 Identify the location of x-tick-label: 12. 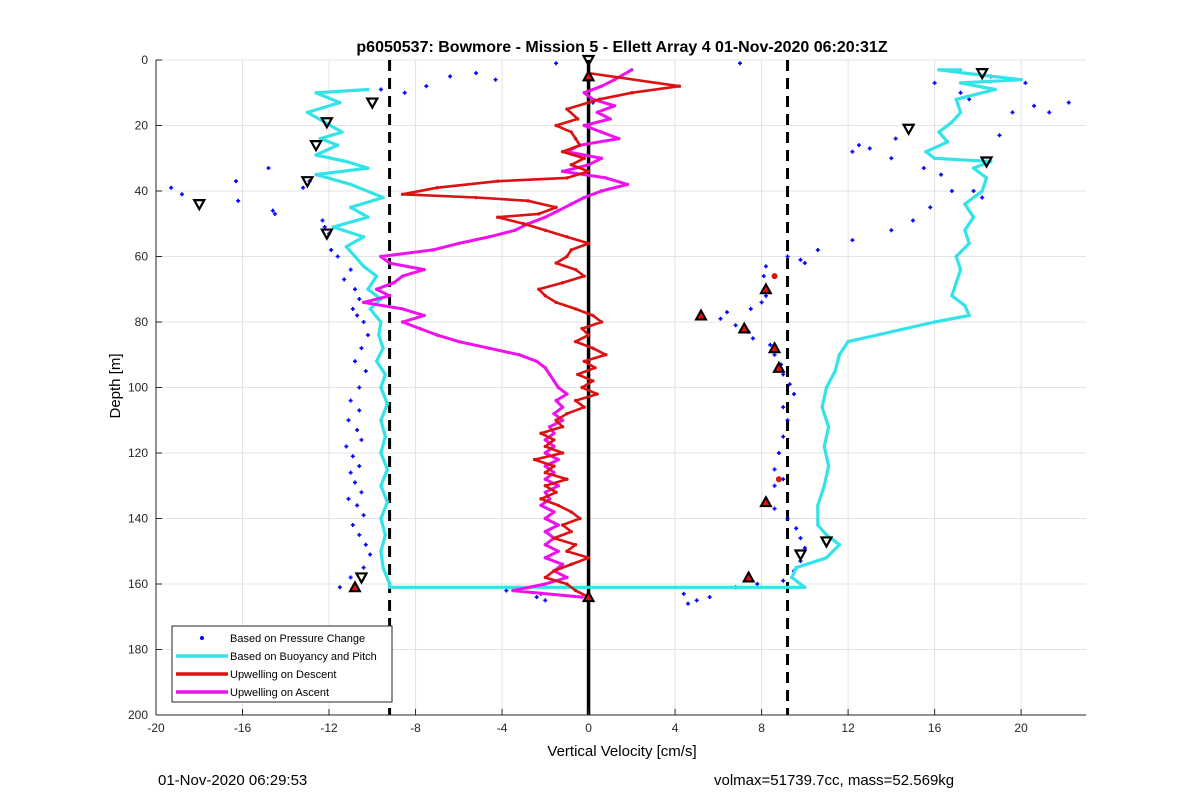
(848, 728).